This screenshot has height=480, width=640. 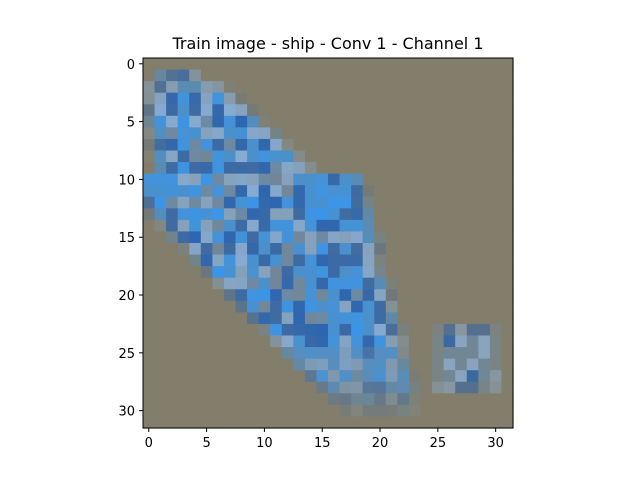 What do you see at coordinates (495, 443) in the screenshot?
I see `x-tick-label: 30` at bounding box center [495, 443].